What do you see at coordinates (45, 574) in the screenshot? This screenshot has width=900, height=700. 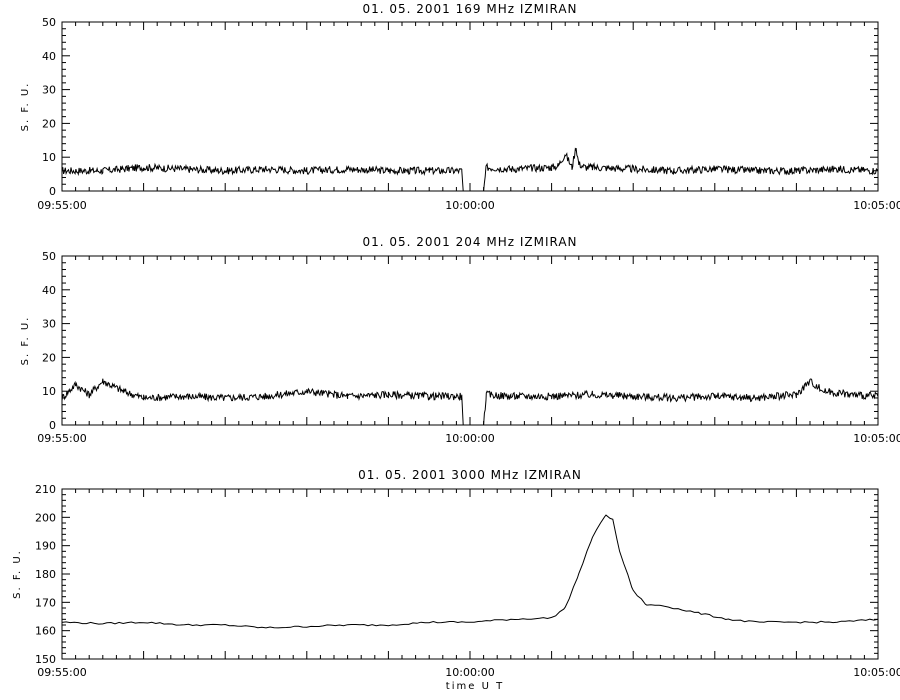 I see `y-tick-label: 180` at bounding box center [45, 574].